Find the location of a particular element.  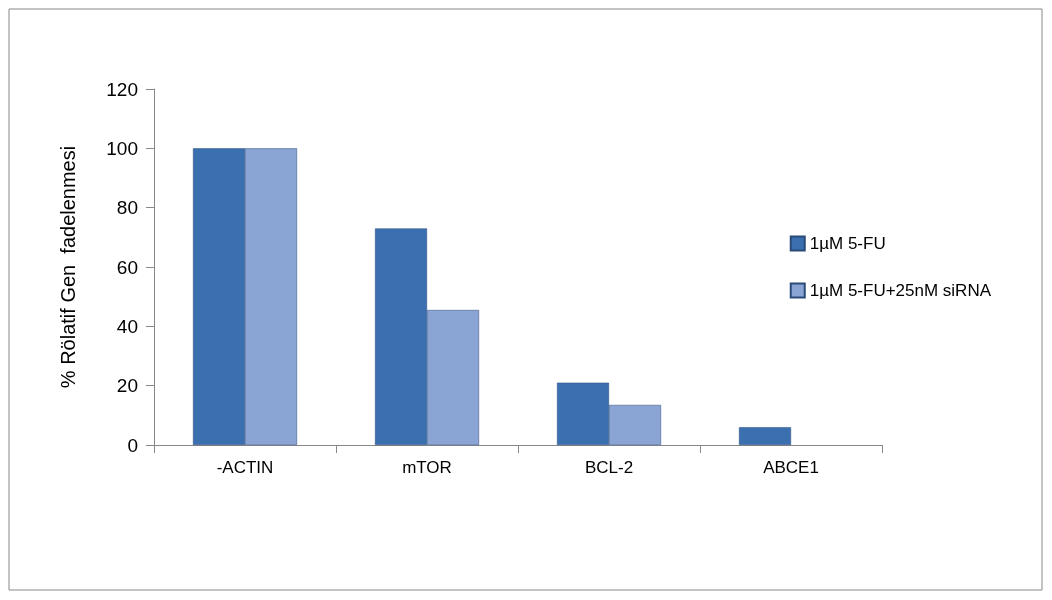

x-tick-label: mTOR is located at coordinates (427, 467).